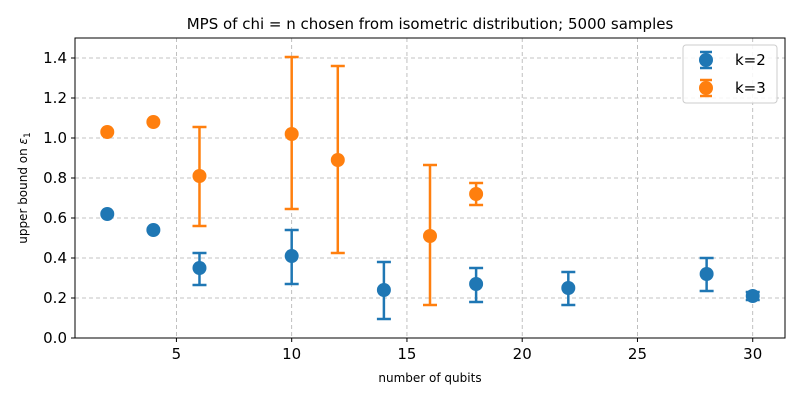 The width and height of the screenshot is (800, 400). Describe the element at coordinates (23, 140) in the screenshot. I see `y-axis-label-symbol: ε` at that location.